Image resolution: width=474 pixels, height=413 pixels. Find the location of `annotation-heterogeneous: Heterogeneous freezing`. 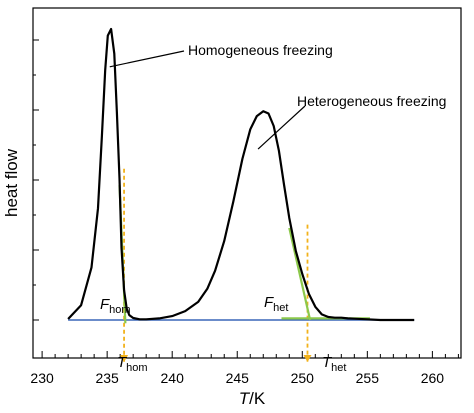

annotation-heterogeneous: Heterogeneous freezing is located at coordinates (371, 101).